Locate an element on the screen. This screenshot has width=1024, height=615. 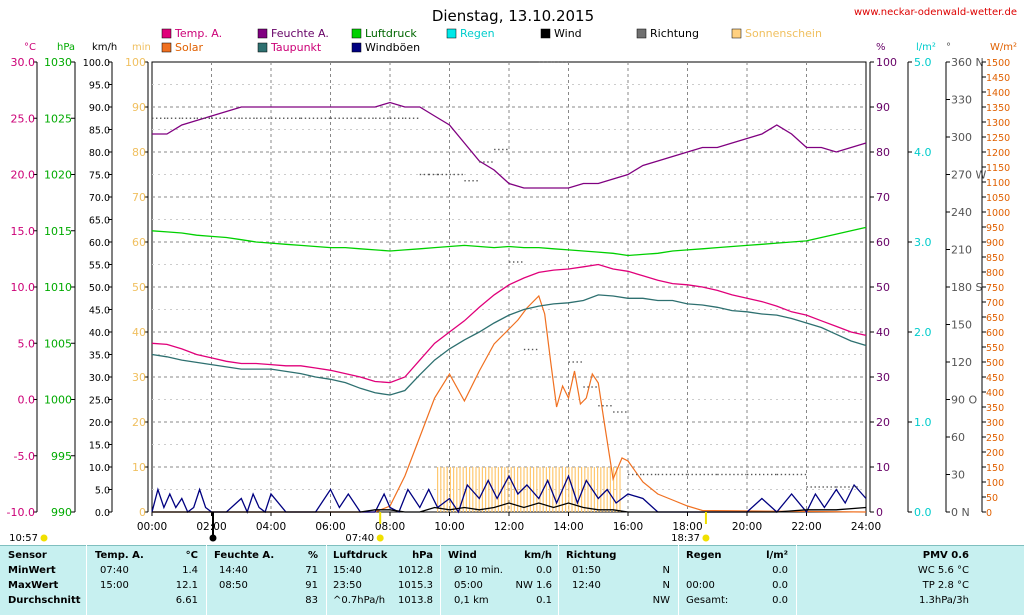
axis-unit-solar_wm2: W/m² is located at coordinates (1003, 47).